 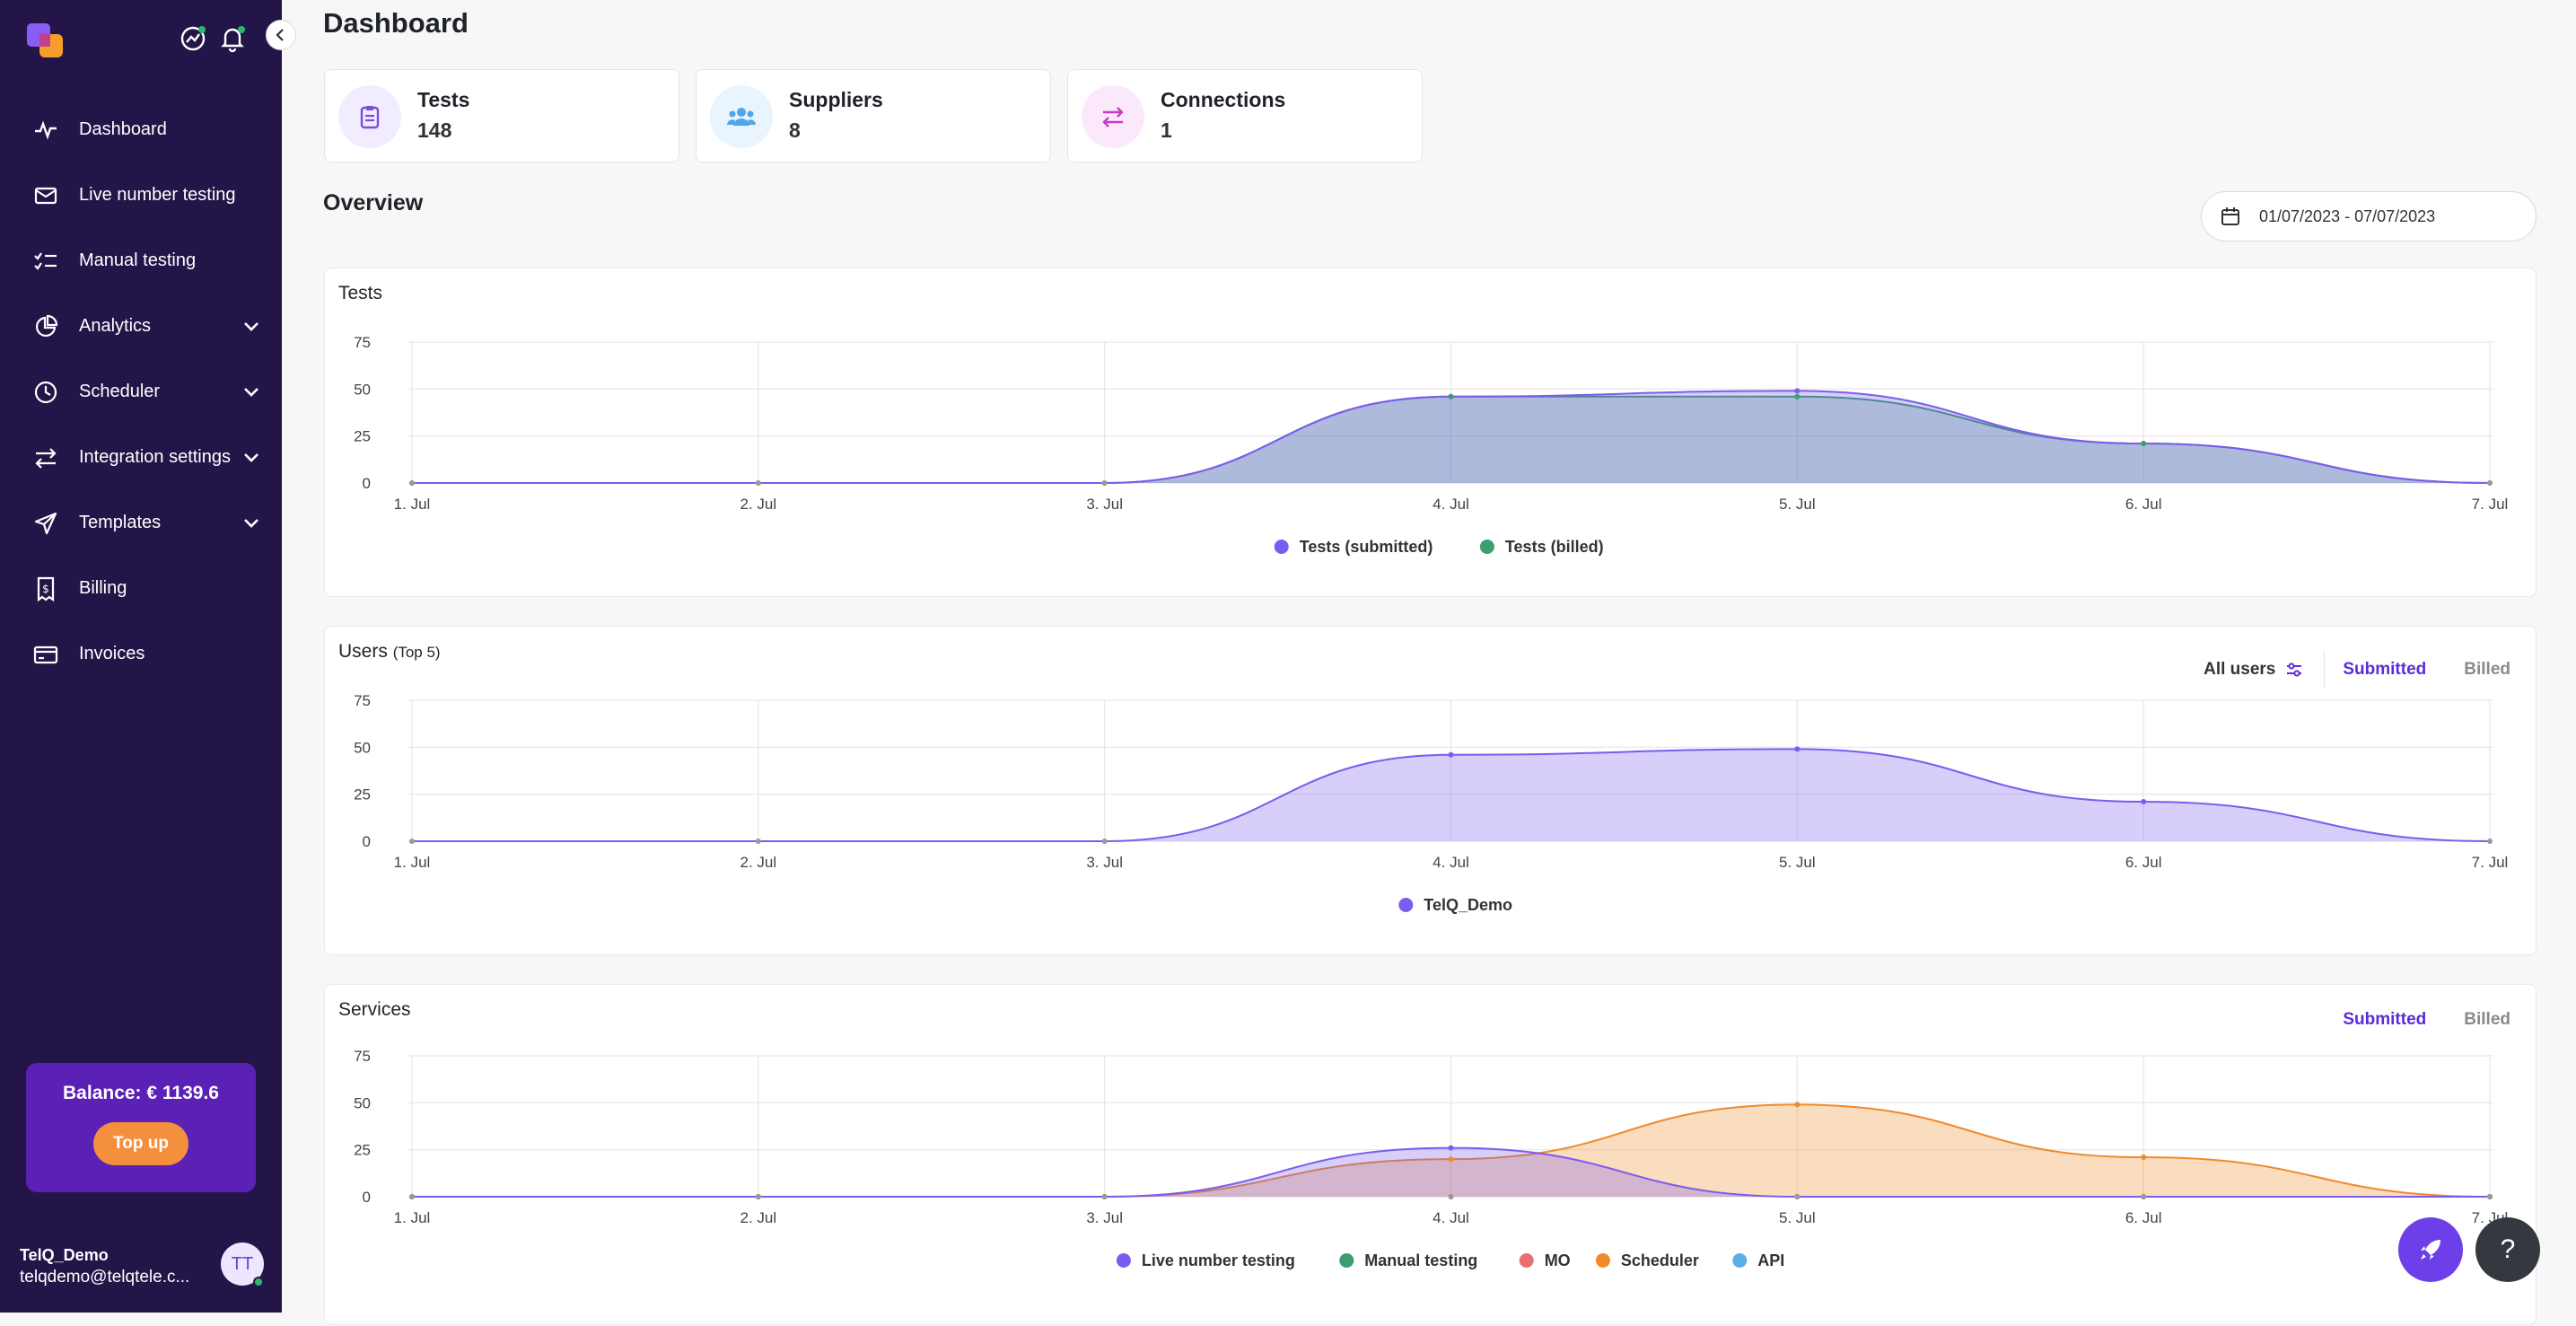 What do you see at coordinates (45, 523) in the screenshot?
I see `send-icon` at bounding box center [45, 523].